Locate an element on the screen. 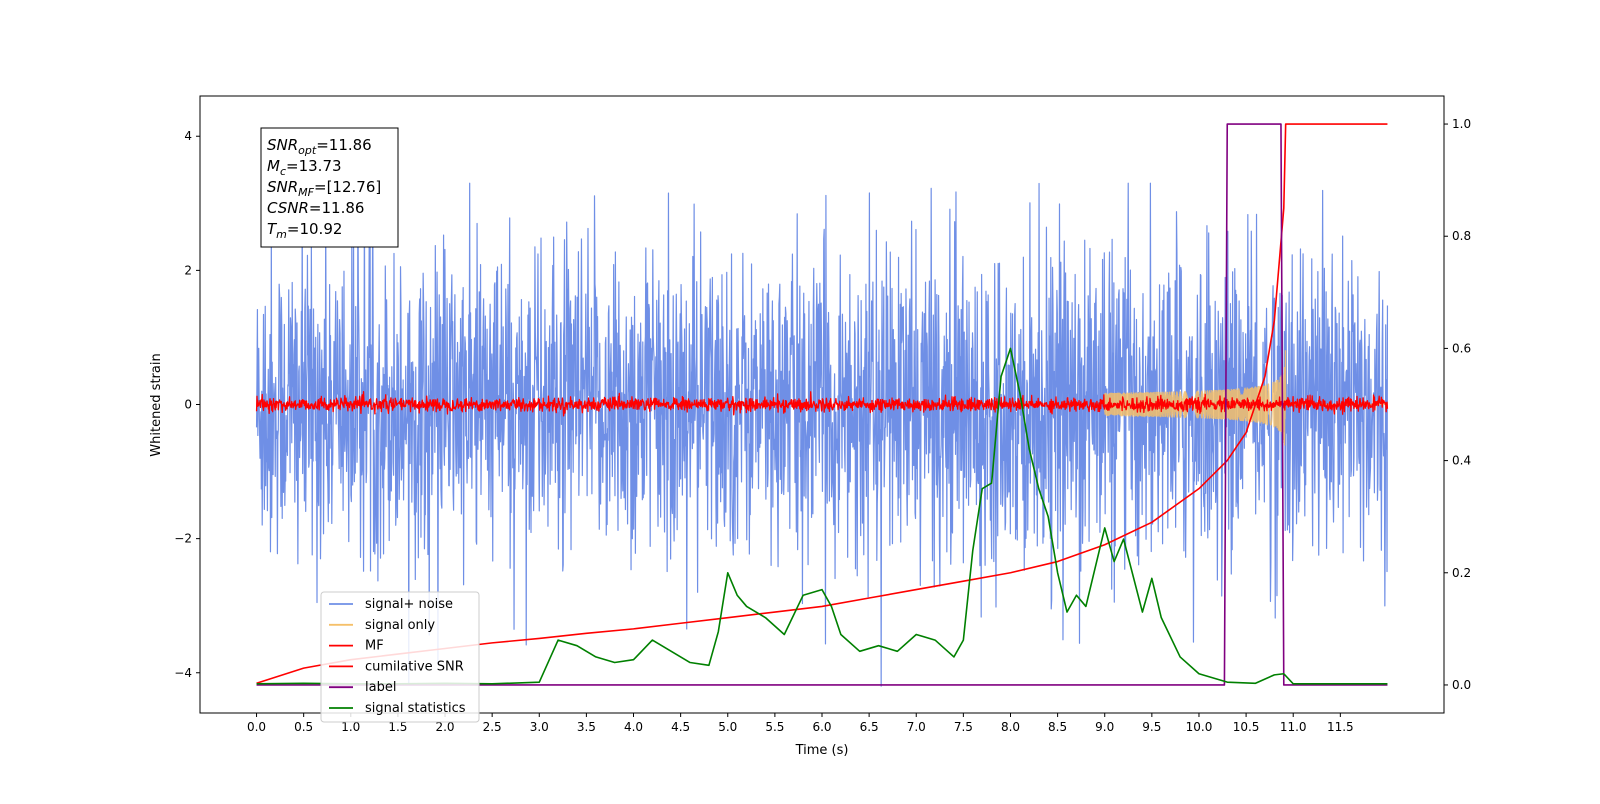 The width and height of the screenshot is (1600, 804). legend-label-4: label is located at coordinates (380, 687).